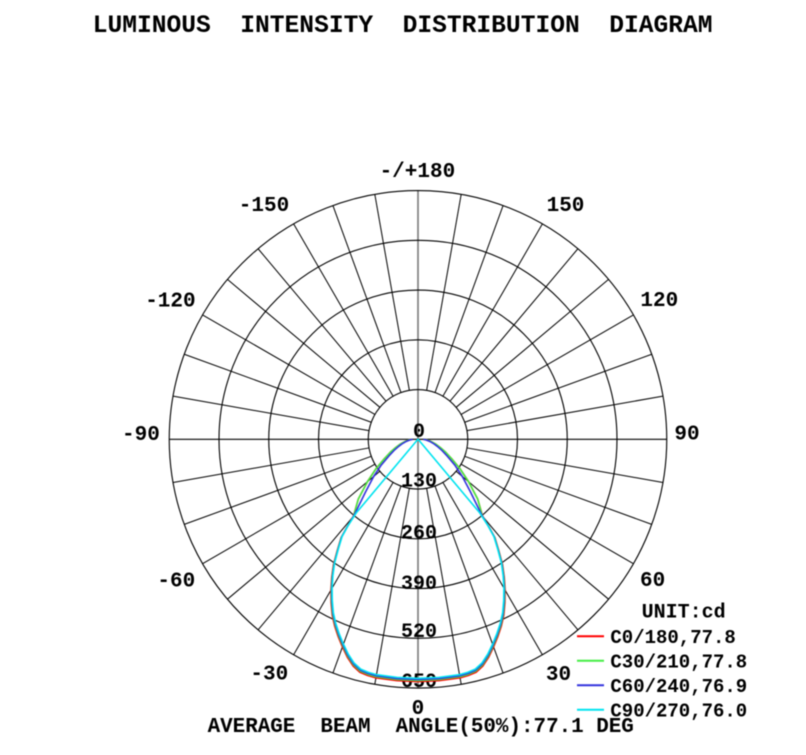 The height and width of the screenshot is (755, 806). I want to click on svg-text: C90/270,76.0, so click(678, 711).